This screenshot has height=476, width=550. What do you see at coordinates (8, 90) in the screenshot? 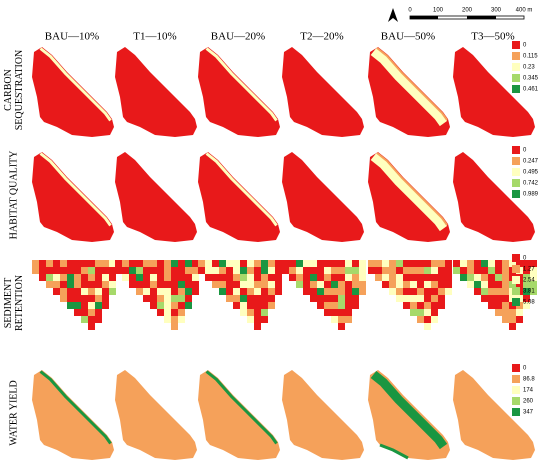
I see `row-label: CARBON` at bounding box center [8, 90].